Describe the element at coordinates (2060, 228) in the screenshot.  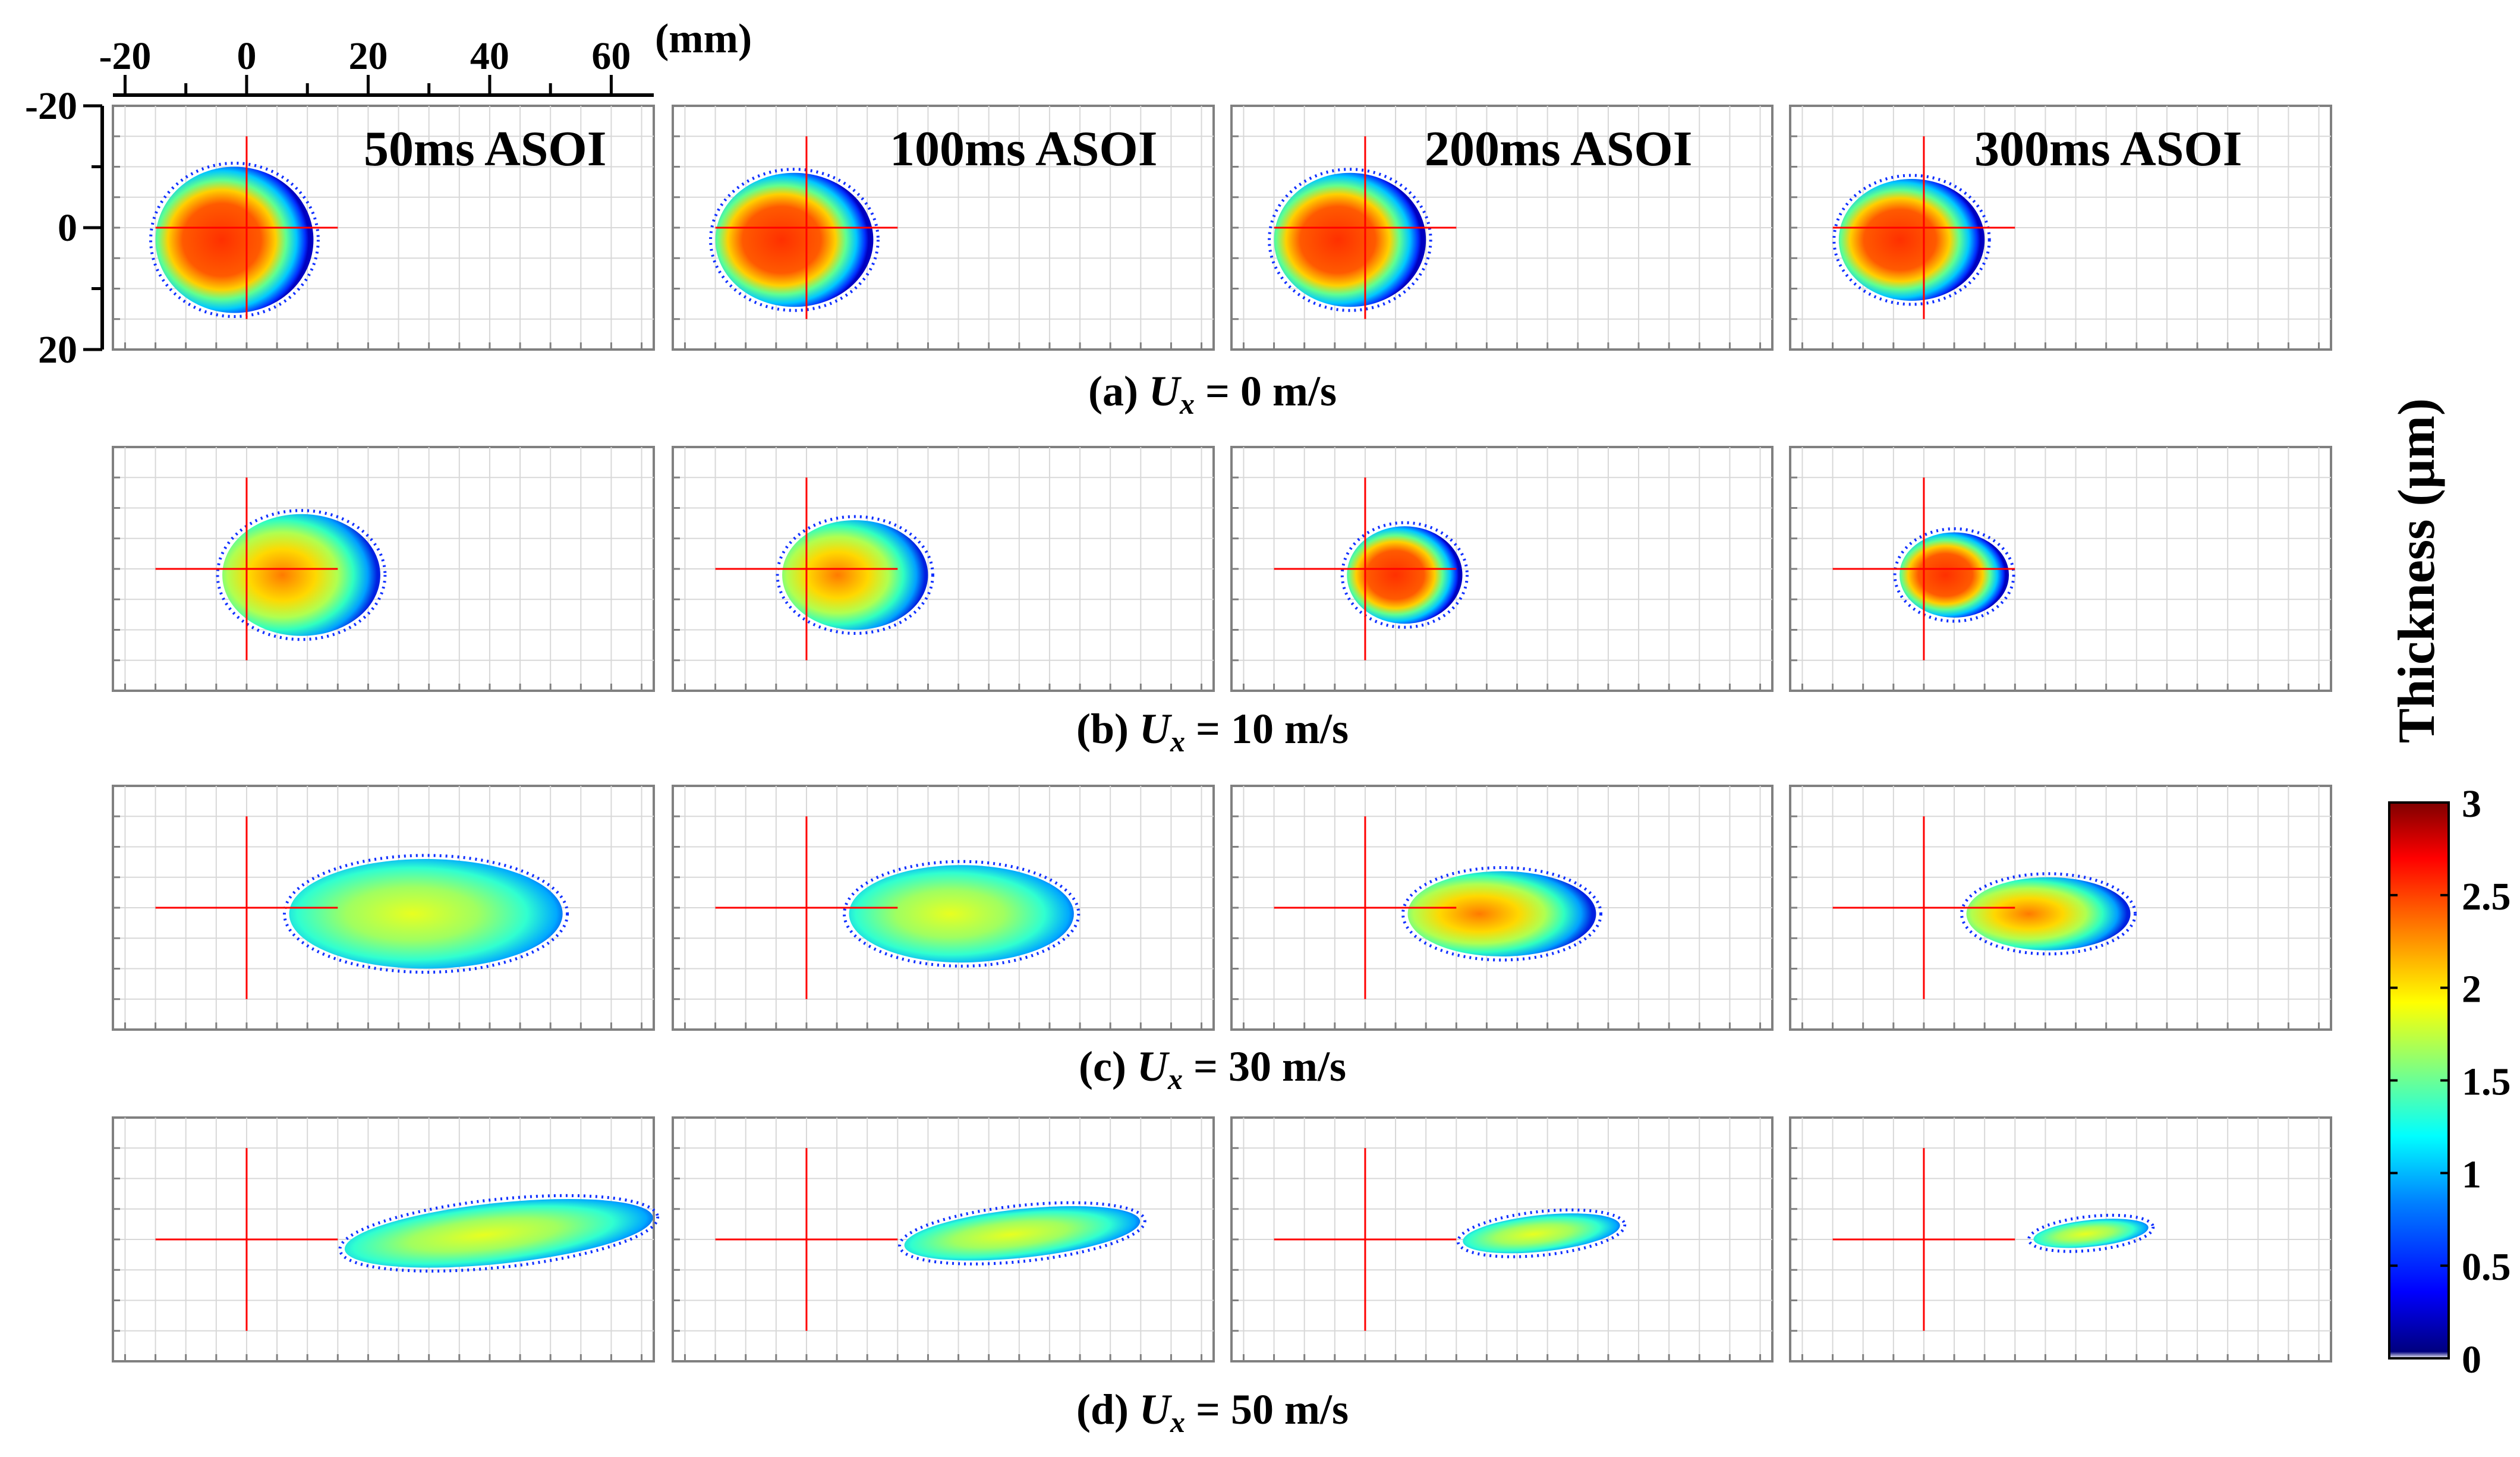
I see `panel-ux0-t300` at that location.